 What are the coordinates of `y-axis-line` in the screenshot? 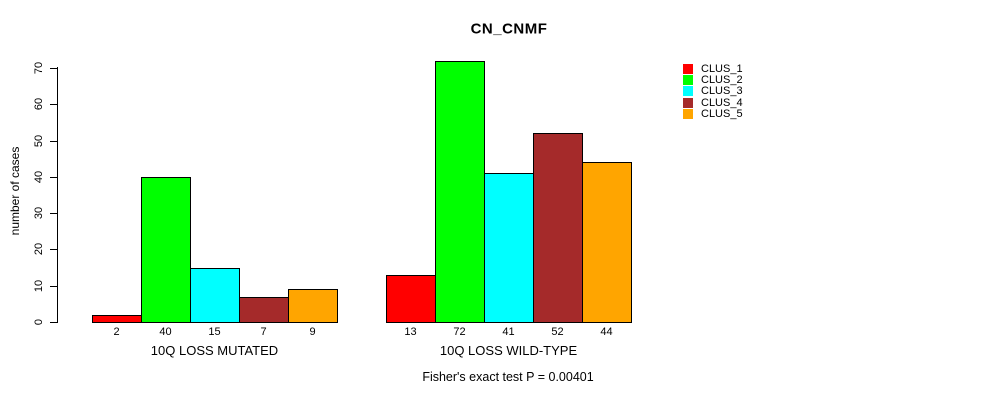 It's located at (57, 195).